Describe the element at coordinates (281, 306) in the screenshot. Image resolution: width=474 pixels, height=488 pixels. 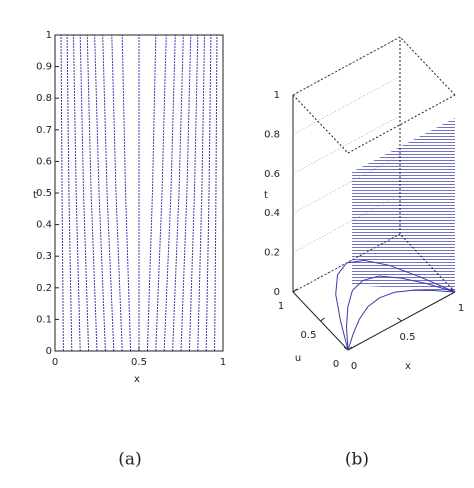
I see `u-tick-label: 1` at that location.